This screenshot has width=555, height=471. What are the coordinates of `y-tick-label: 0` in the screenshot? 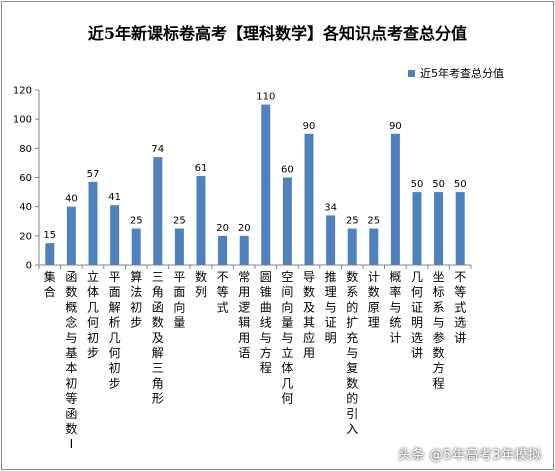 It's located at (29, 266).